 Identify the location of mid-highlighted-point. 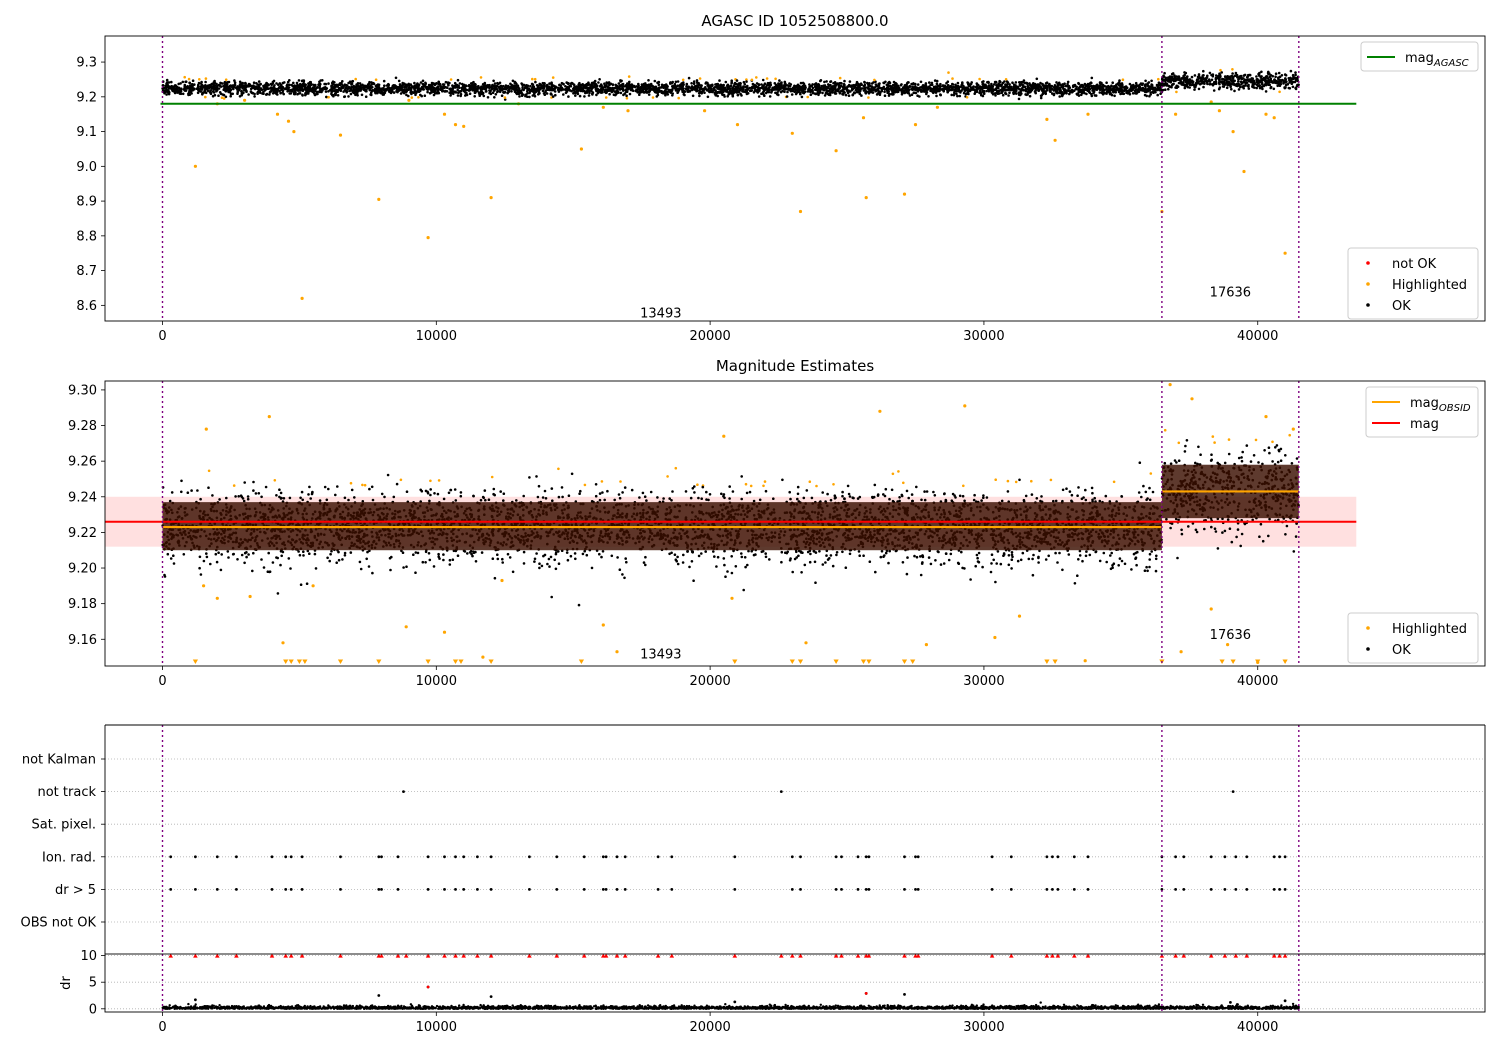
(365, 485).